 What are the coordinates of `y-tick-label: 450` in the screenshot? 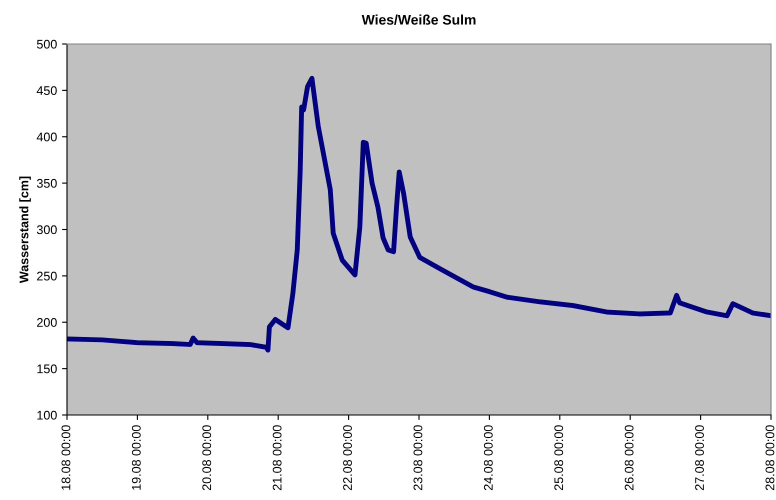 It's located at (46, 91).